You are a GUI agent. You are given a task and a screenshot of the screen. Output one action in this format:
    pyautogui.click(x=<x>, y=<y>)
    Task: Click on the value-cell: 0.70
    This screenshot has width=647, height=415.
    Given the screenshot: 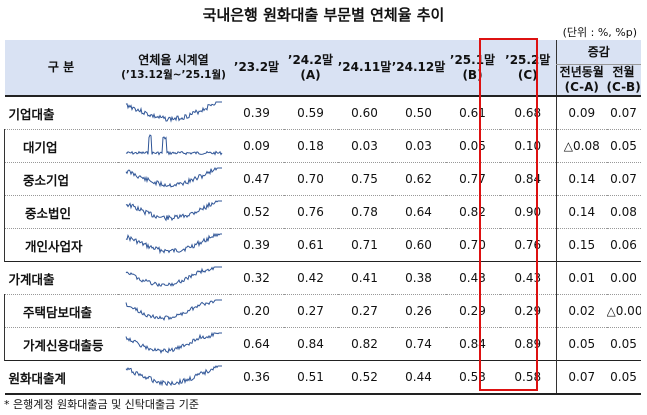 What is the action you would take?
    pyautogui.click(x=310, y=179)
    